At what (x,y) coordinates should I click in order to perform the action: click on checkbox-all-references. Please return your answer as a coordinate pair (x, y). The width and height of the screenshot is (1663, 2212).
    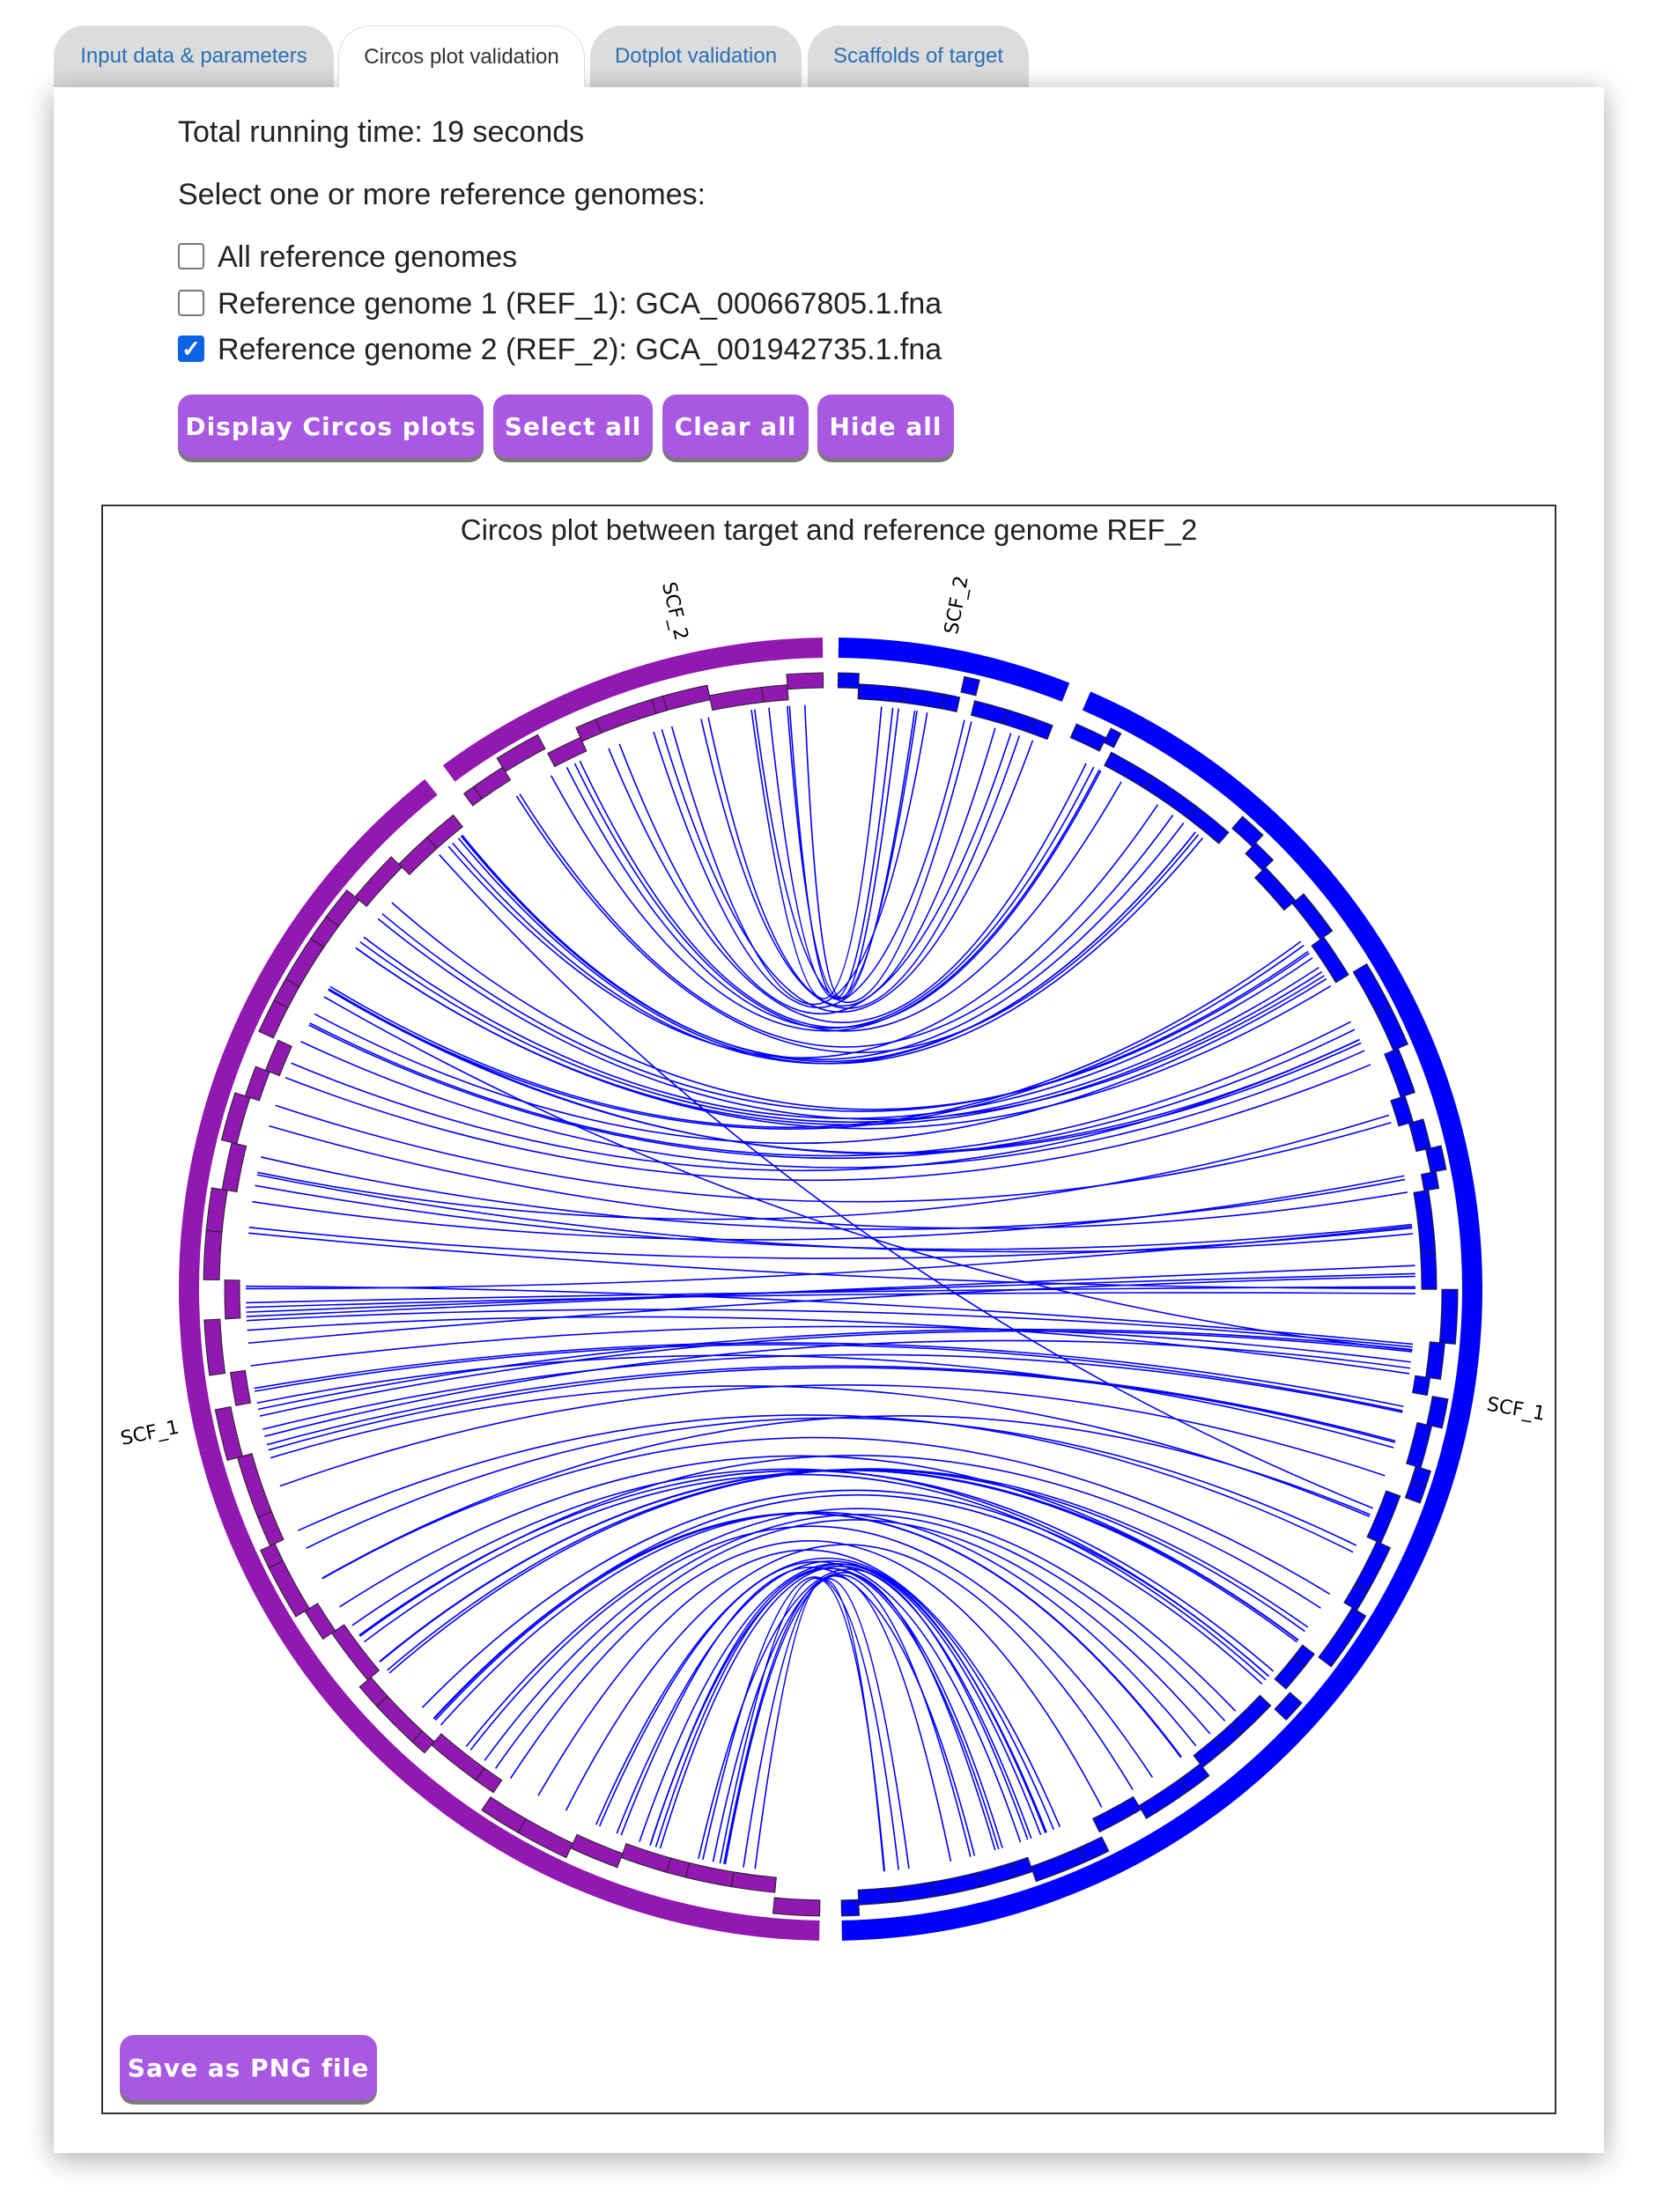
    Looking at the image, I should click on (191, 256).